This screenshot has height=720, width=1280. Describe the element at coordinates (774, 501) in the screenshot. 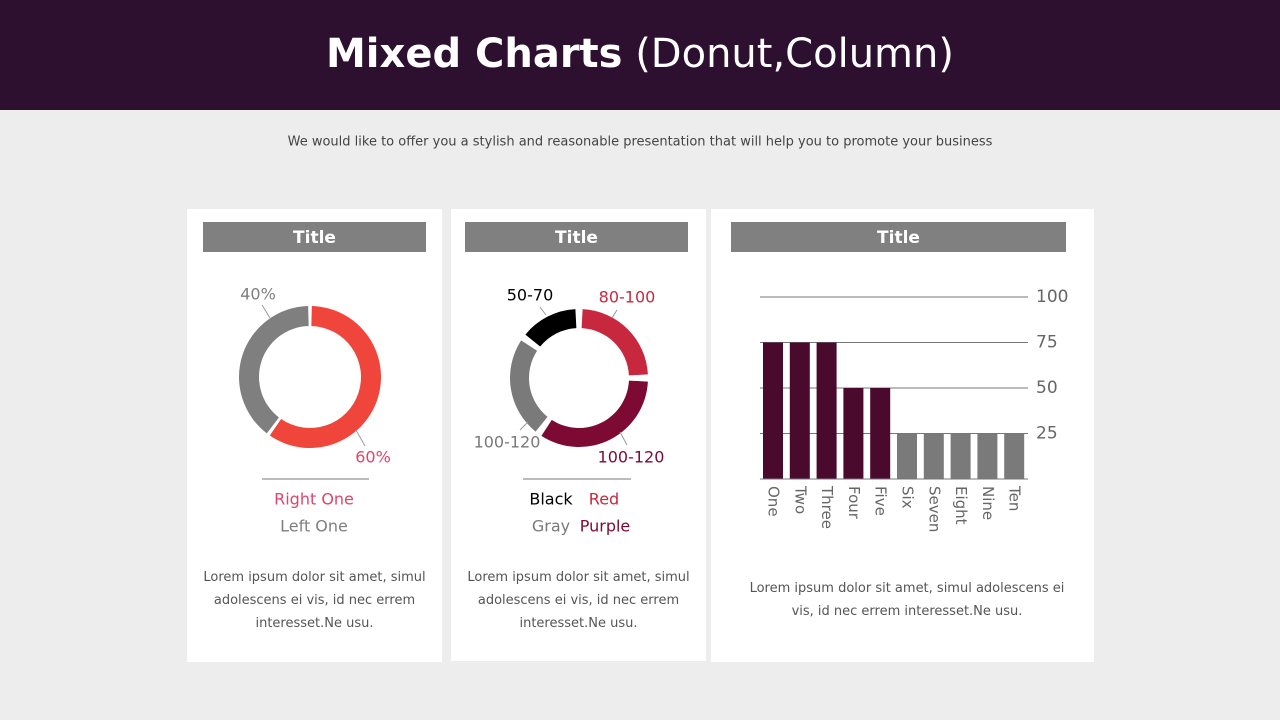

I see `x-tick-label: One` at that location.